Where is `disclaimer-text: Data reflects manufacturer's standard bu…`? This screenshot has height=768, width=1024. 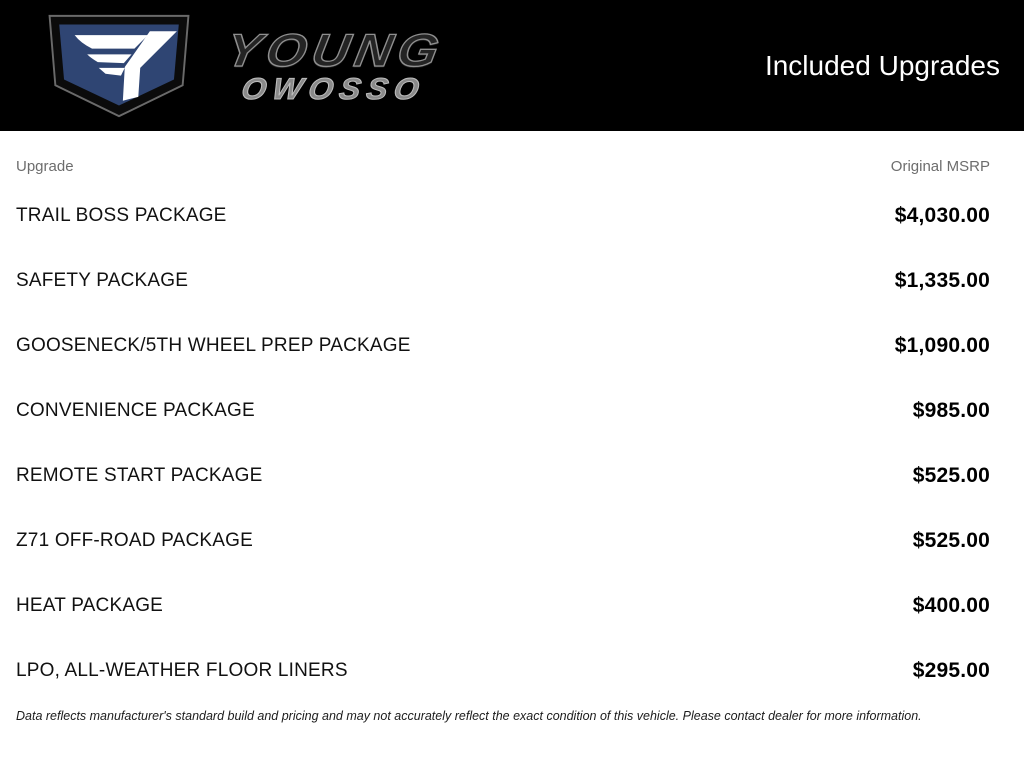
disclaimer-text: Data reflects manufacturer's standard bu… is located at coordinates (469, 716).